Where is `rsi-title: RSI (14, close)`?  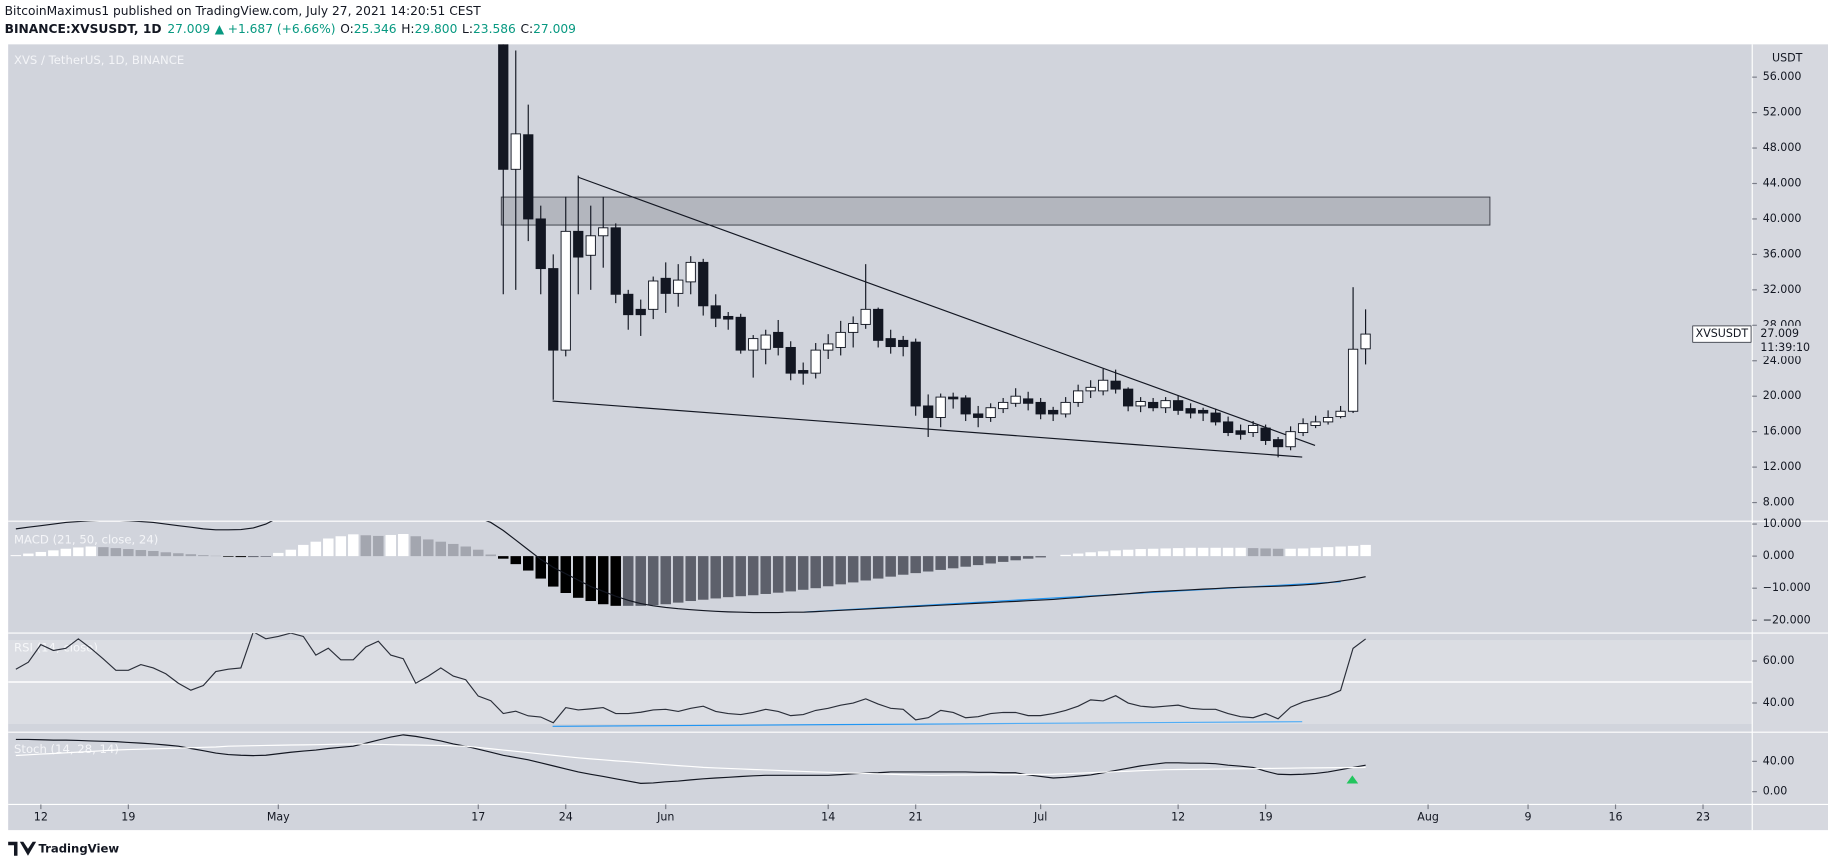 rsi-title: RSI (14, close) is located at coordinates (56, 648).